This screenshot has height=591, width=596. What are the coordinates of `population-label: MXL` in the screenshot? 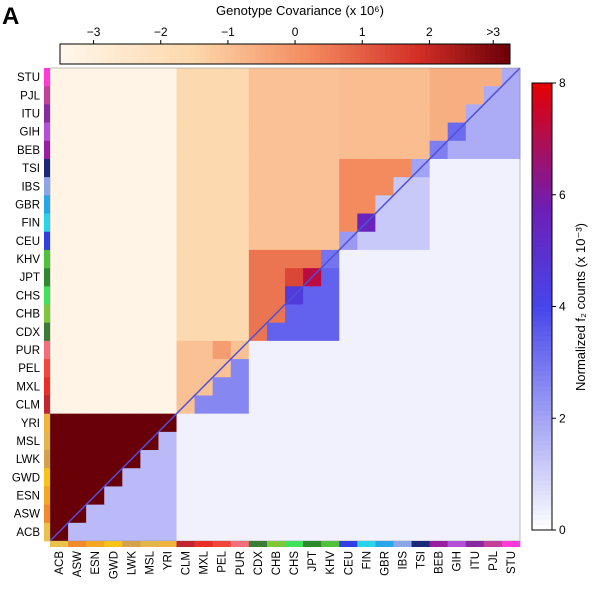 It's located at (205, 562).